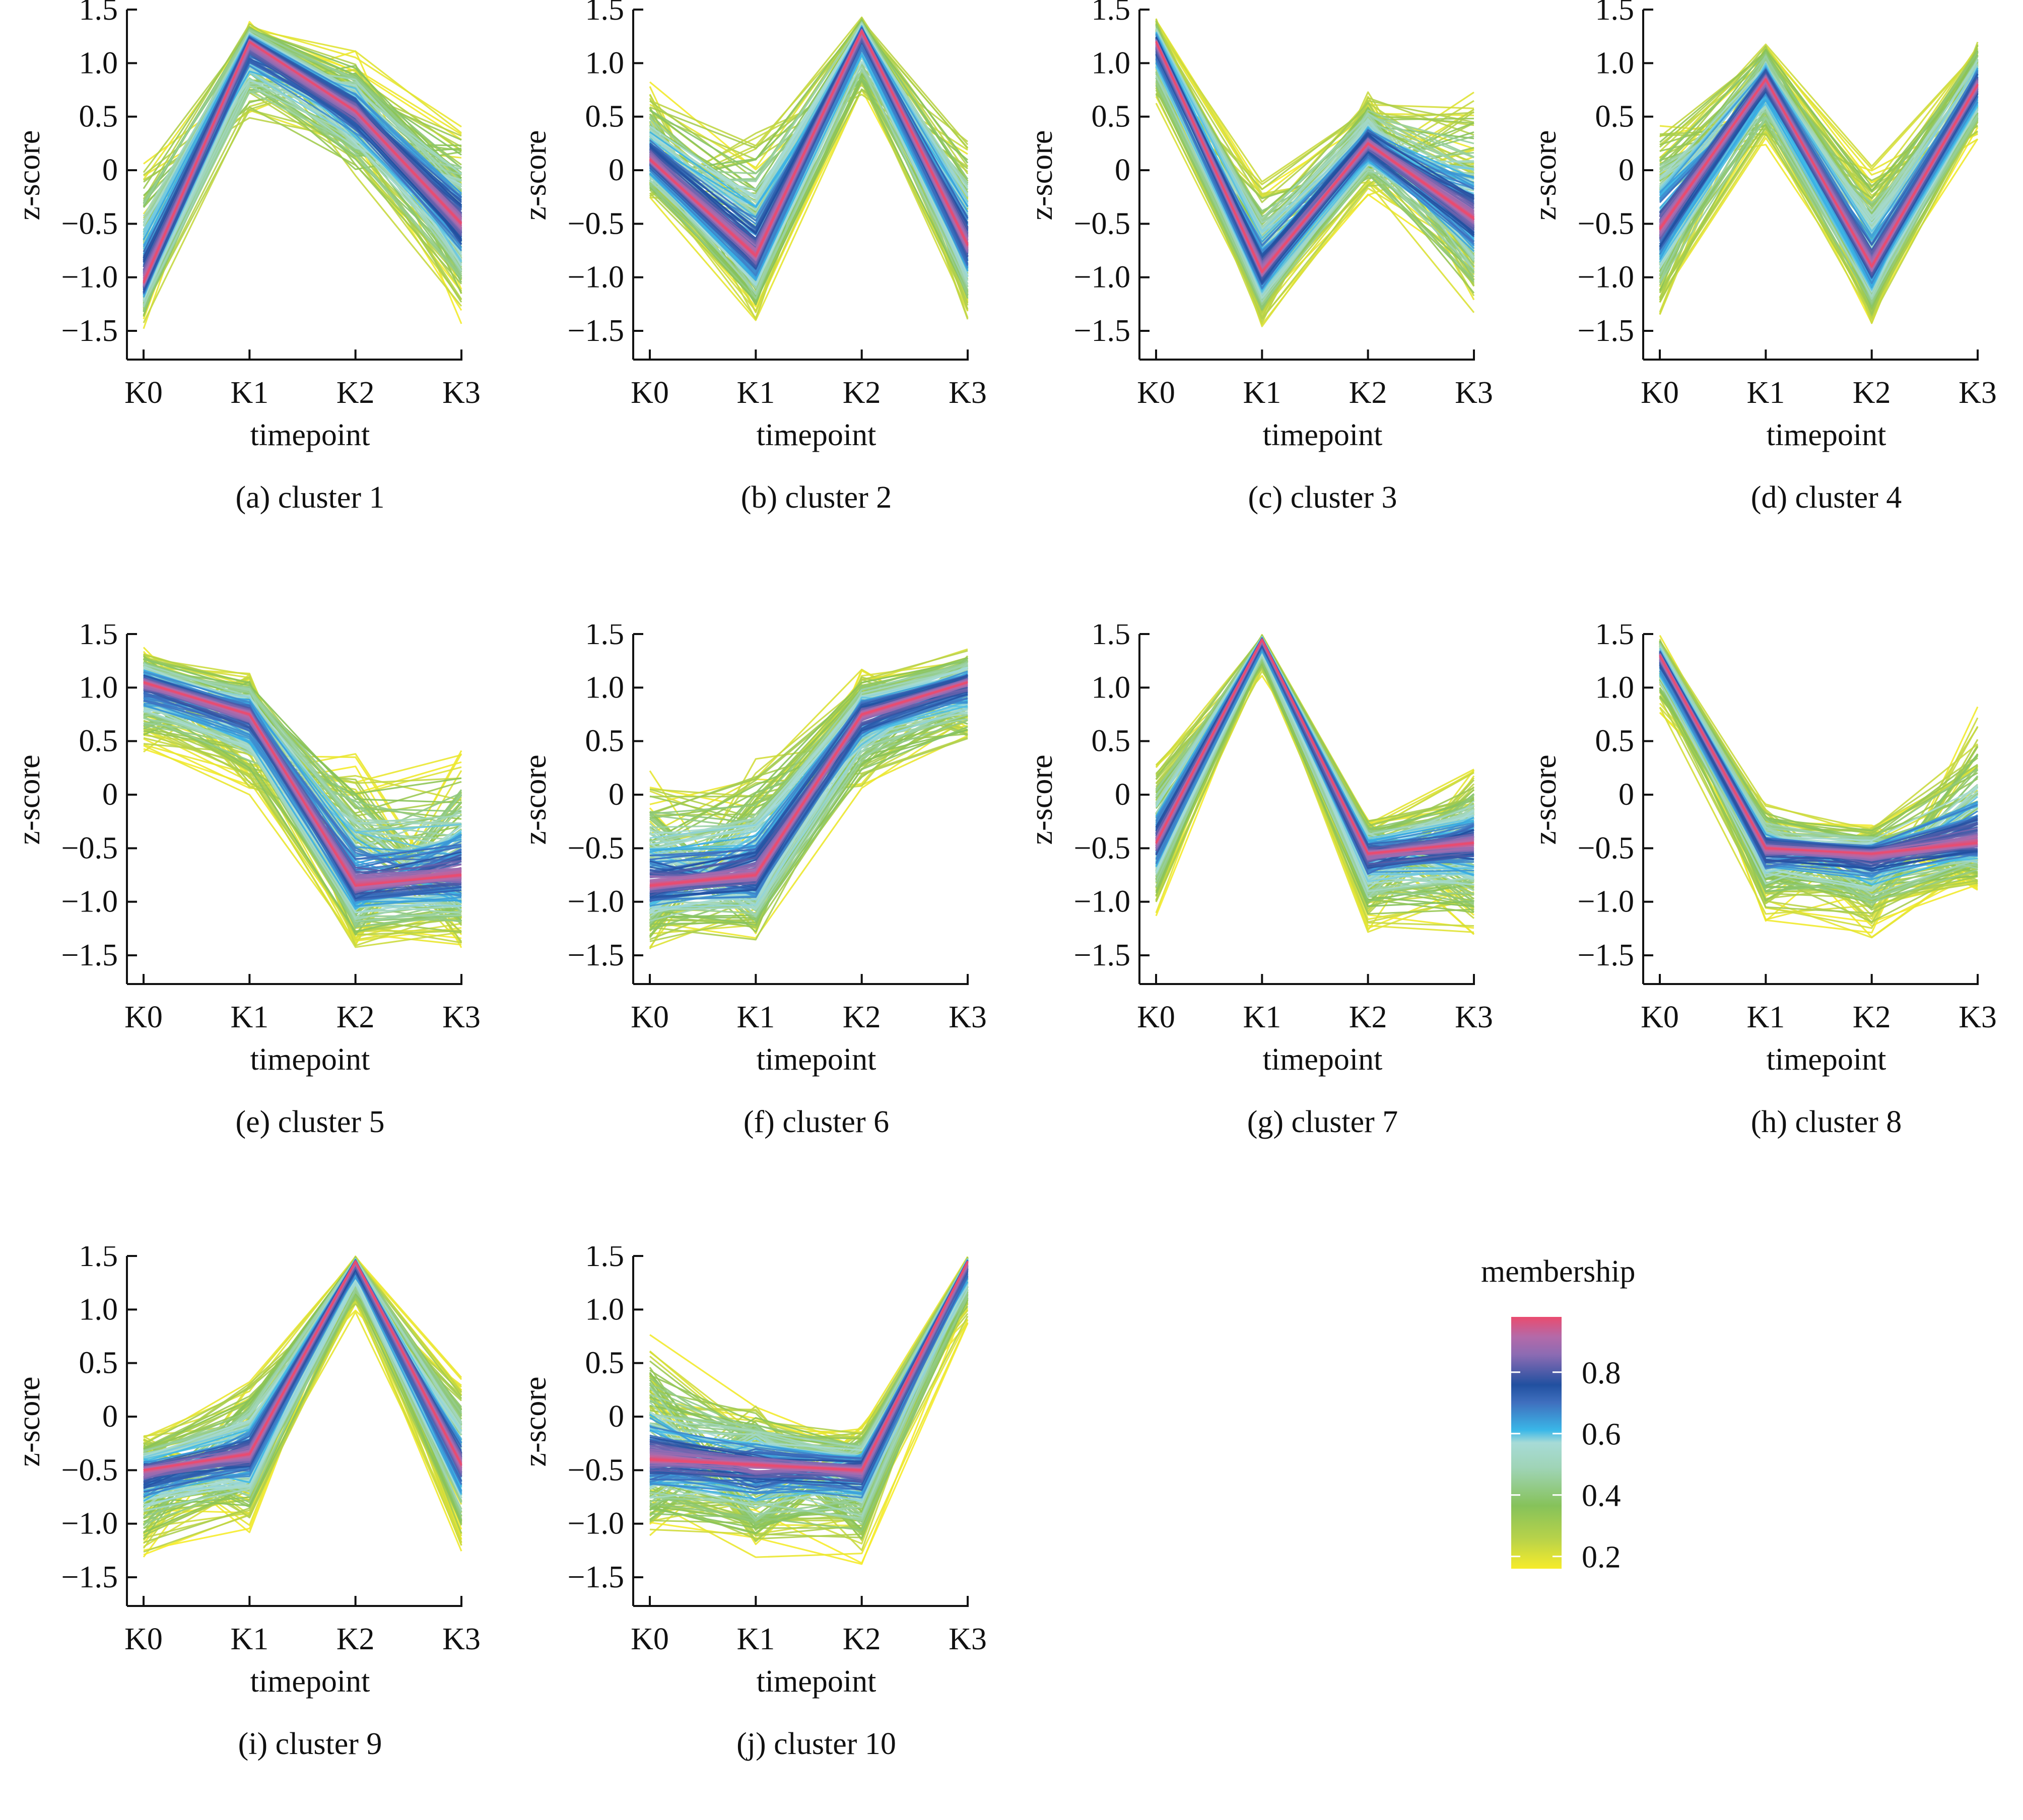  I want to click on panel-caption: (c) cluster 3, so click(1322, 497).